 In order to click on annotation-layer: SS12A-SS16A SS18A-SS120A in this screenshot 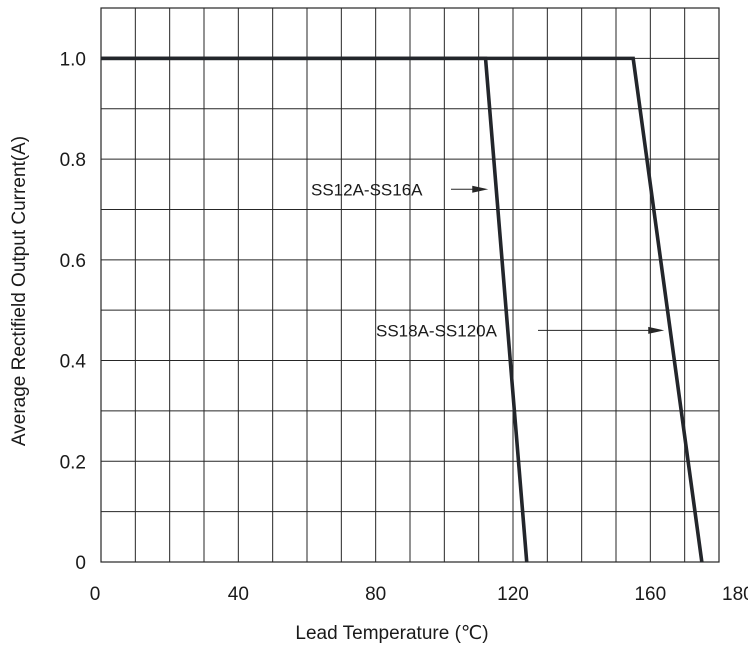, I will do `click(488, 260)`.